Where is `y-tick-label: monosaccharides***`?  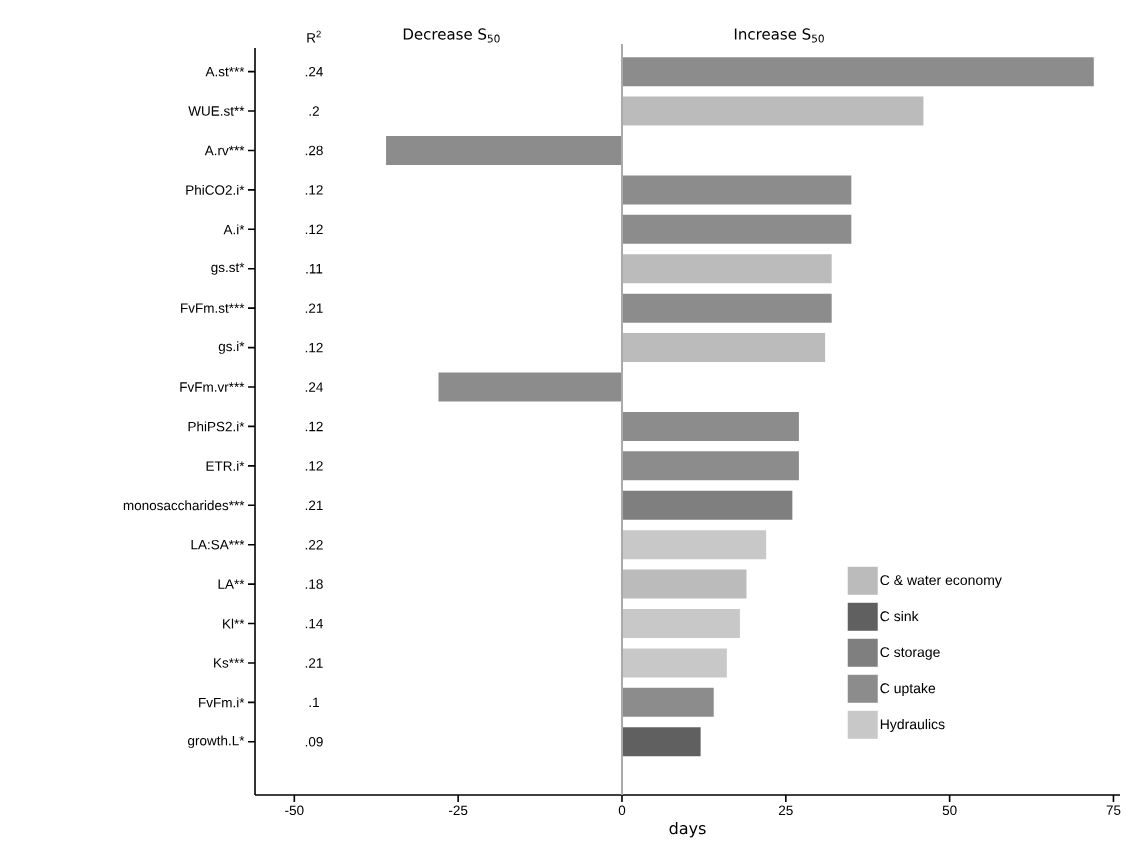 y-tick-label: monosaccharides*** is located at coordinates (184, 505).